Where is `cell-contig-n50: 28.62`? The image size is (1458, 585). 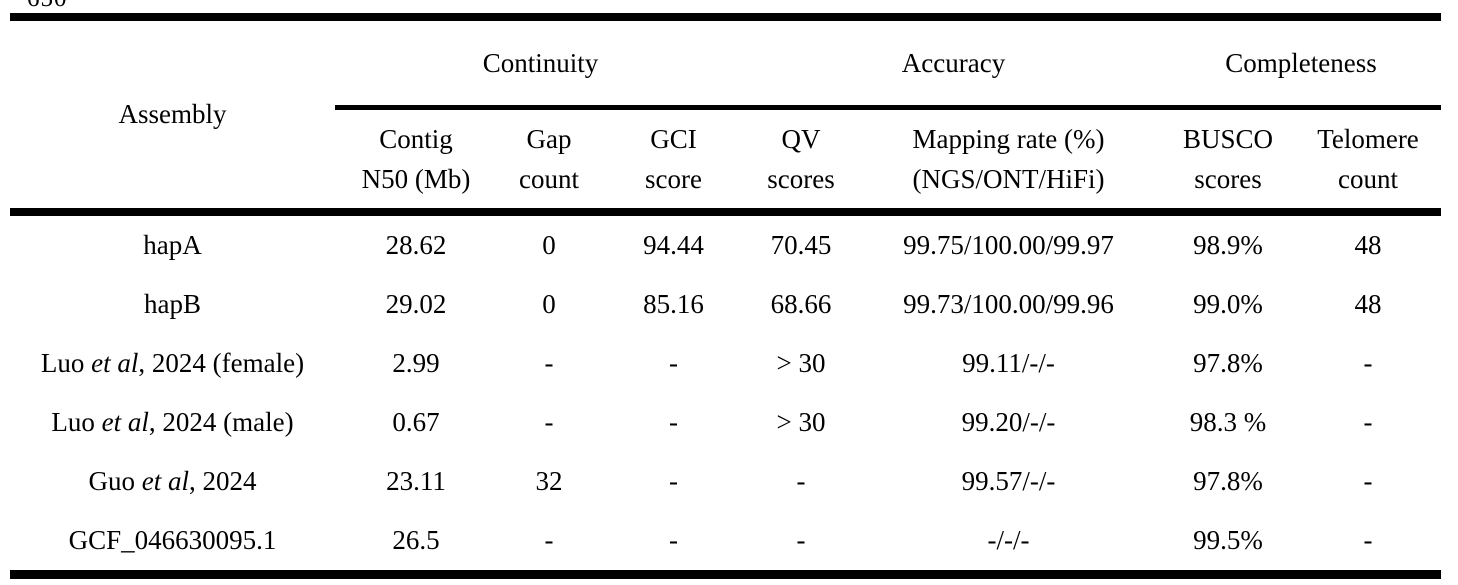
cell-contig-n50: 28.62 is located at coordinates (416, 245).